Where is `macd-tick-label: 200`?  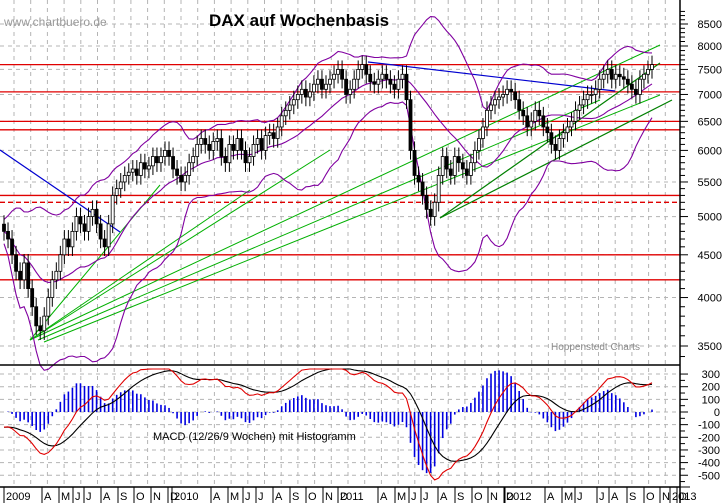 macd-tick-label: 200 is located at coordinates (711, 388).